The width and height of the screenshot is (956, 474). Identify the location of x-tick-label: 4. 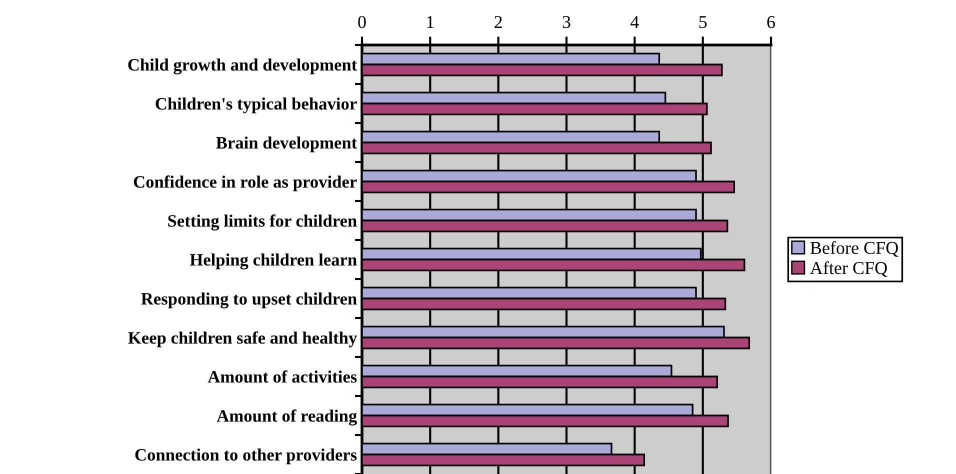
(634, 22).